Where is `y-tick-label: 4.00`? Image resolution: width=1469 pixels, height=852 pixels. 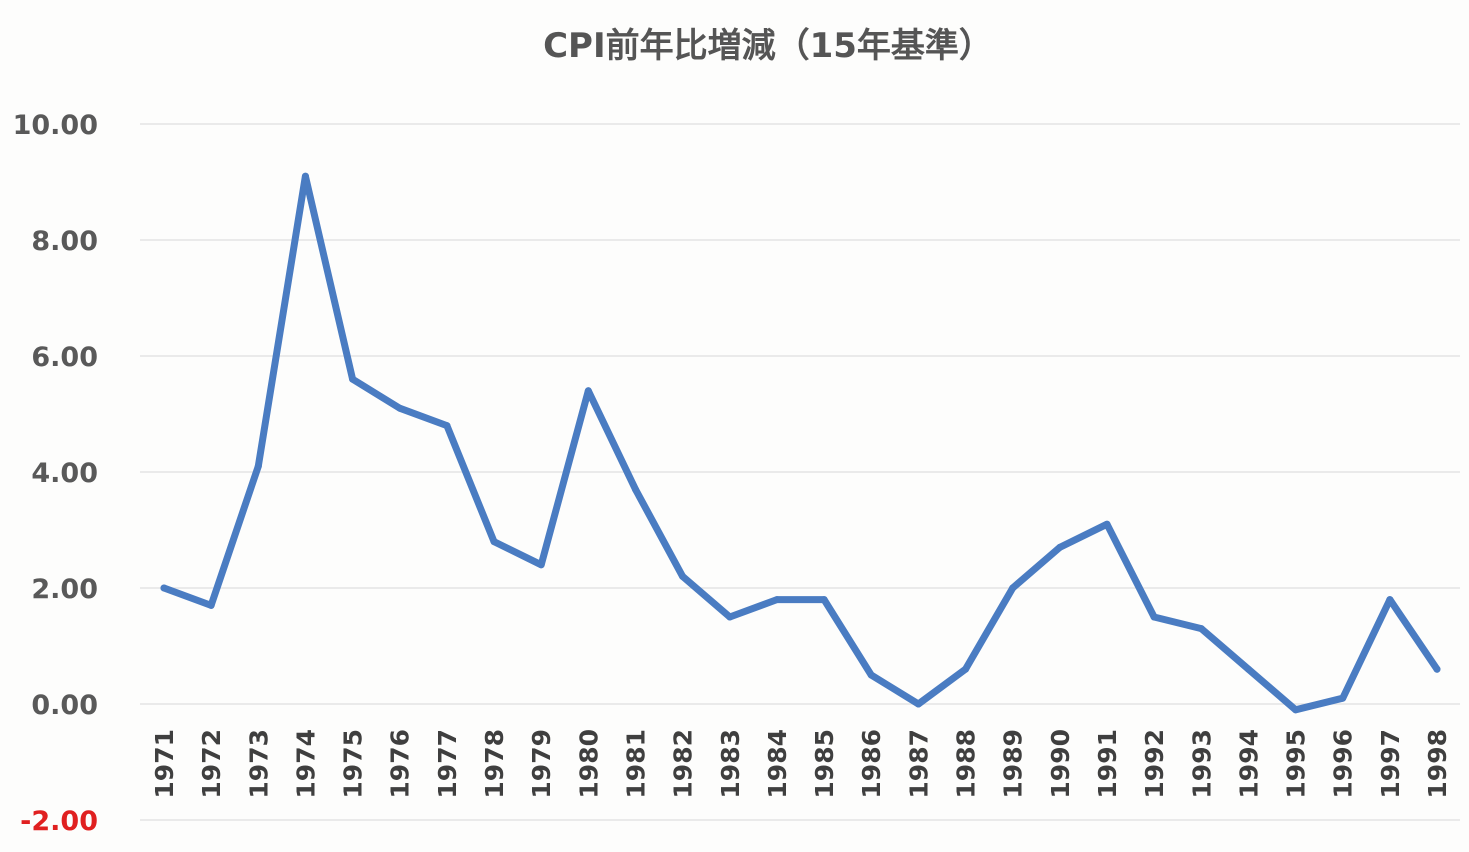 y-tick-label: 4.00 is located at coordinates (64, 473).